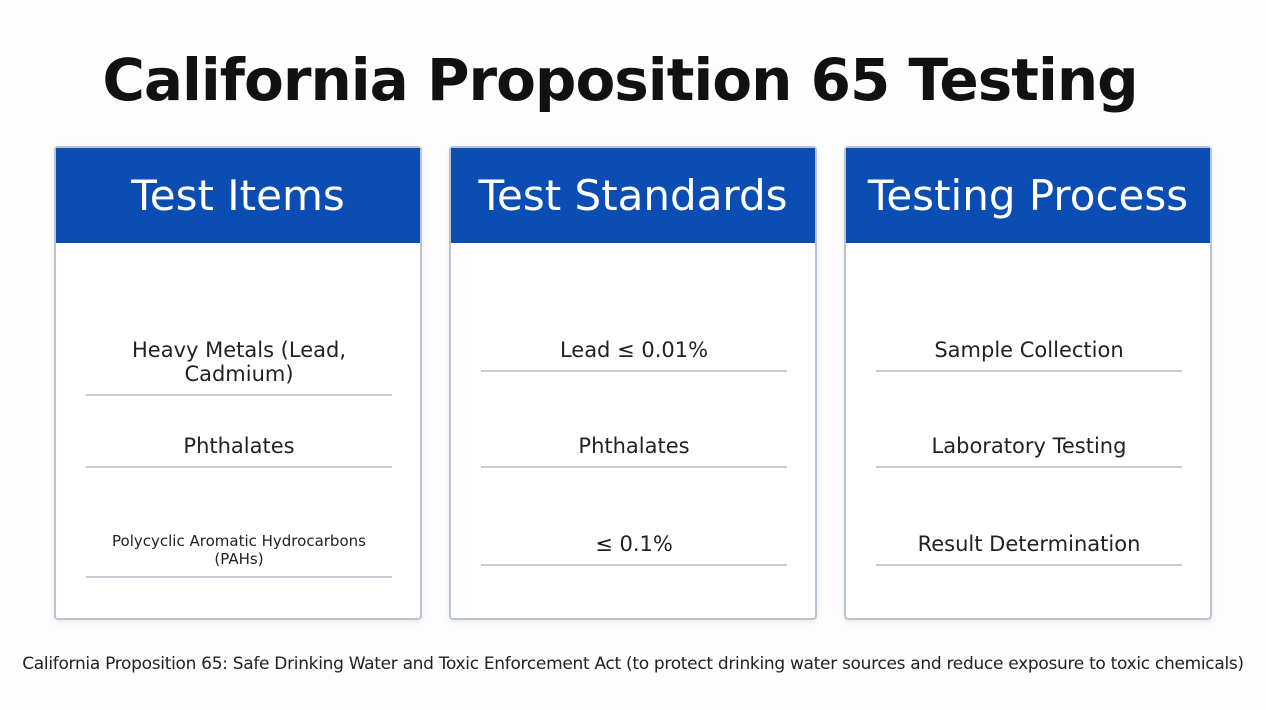  What do you see at coordinates (1029, 451) in the screenshot?
I see `panel-item: Laboratory Testing` at bounding box center [1029, 451].